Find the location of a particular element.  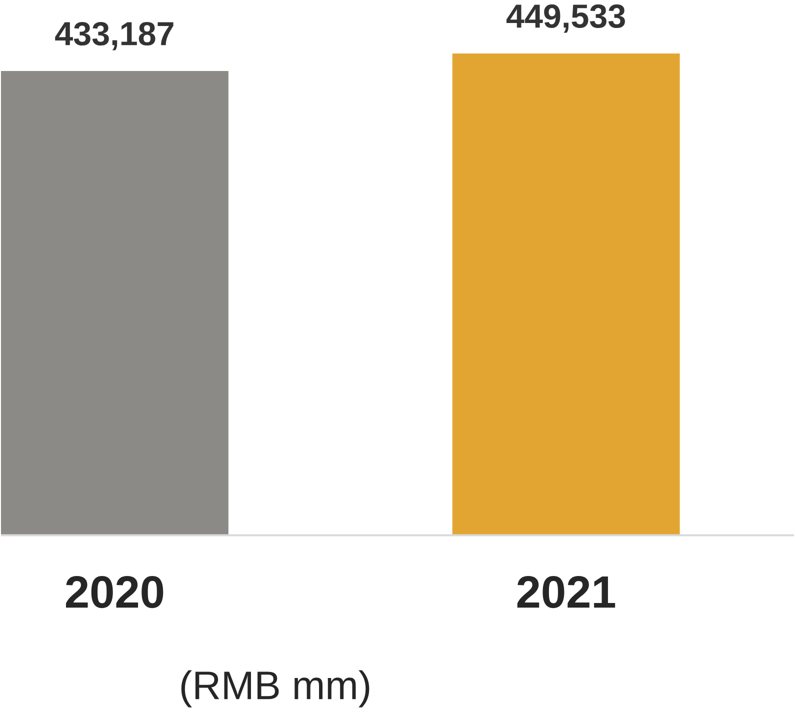

data-label: 433,187 is located at coordinates (114, 36).